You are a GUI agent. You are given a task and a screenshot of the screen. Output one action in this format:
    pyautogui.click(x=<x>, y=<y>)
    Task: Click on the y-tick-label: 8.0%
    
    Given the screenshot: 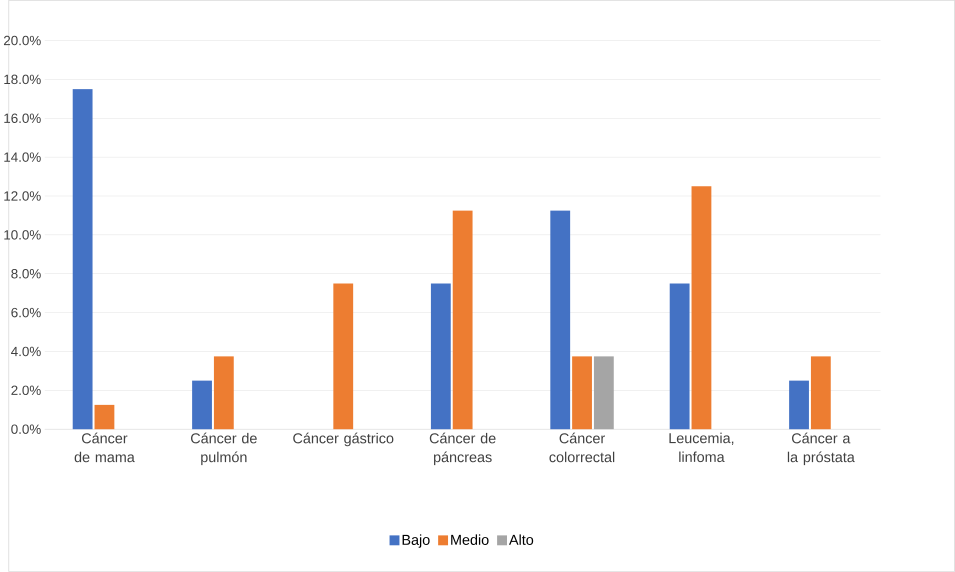 What is the action you would take?
    pyautogui.click(x=26, y=274)
    